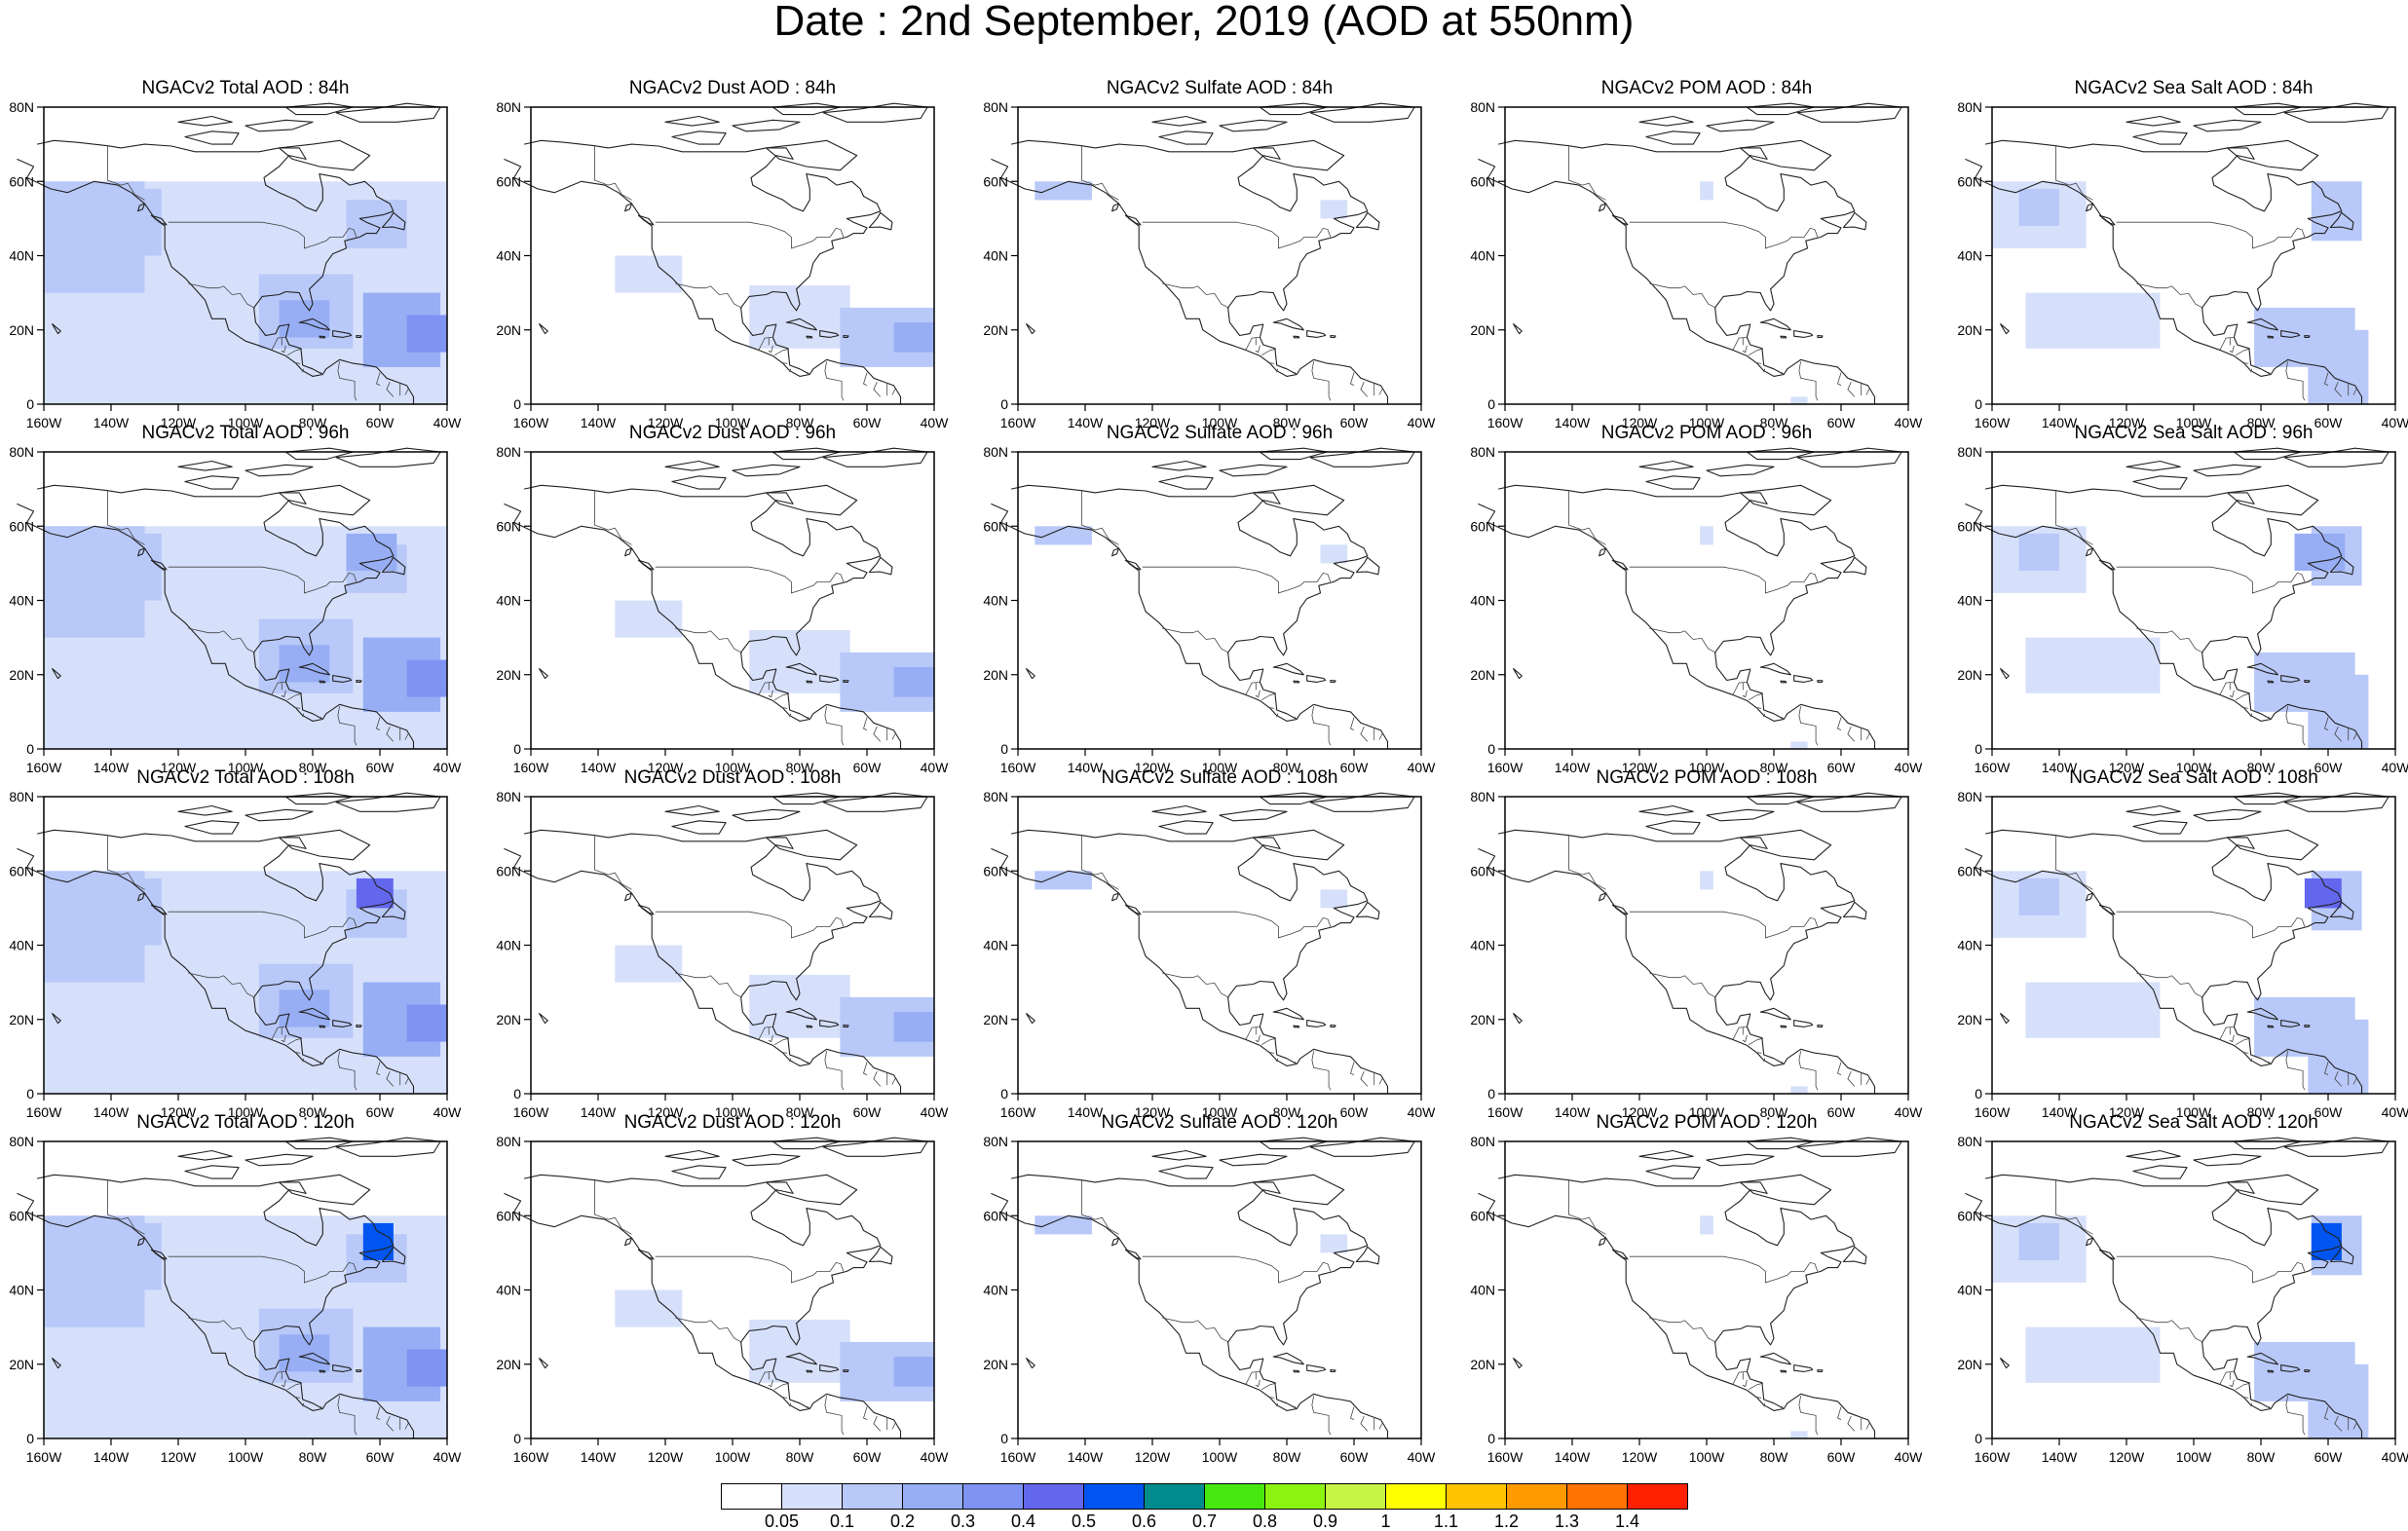 The width and height of the screenshot is (2408, 1531). What do you see at coordinates (1144, 1519) in the screenshot?
I see `colorbar-label: 0.6` at bounding box center [1144, 1519].